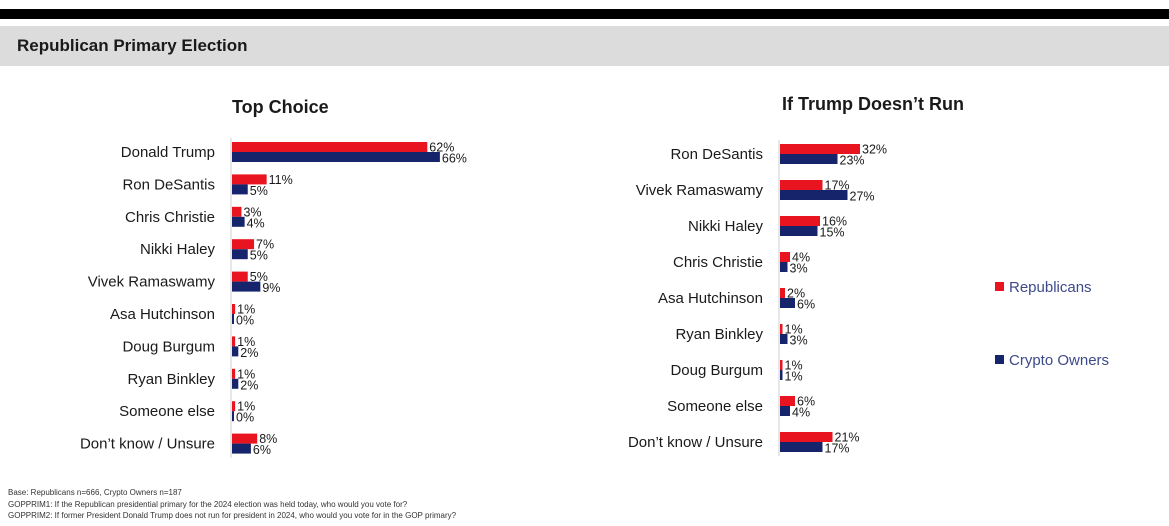  What do you see at coordinates (252, 212) in the screenshot?
I see `value-label-republicans-chris-christie: 3%` at bounding box center [252, 212].